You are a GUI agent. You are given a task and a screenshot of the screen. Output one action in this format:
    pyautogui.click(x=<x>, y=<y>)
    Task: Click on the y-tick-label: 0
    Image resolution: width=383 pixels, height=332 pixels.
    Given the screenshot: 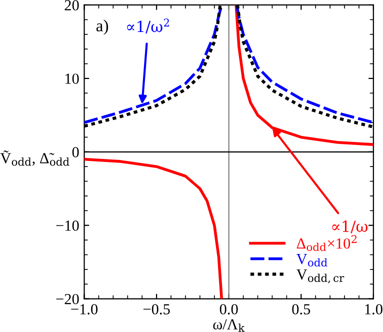 What is the action you would take?
    pyautogui.click(x=75, y=152)
    